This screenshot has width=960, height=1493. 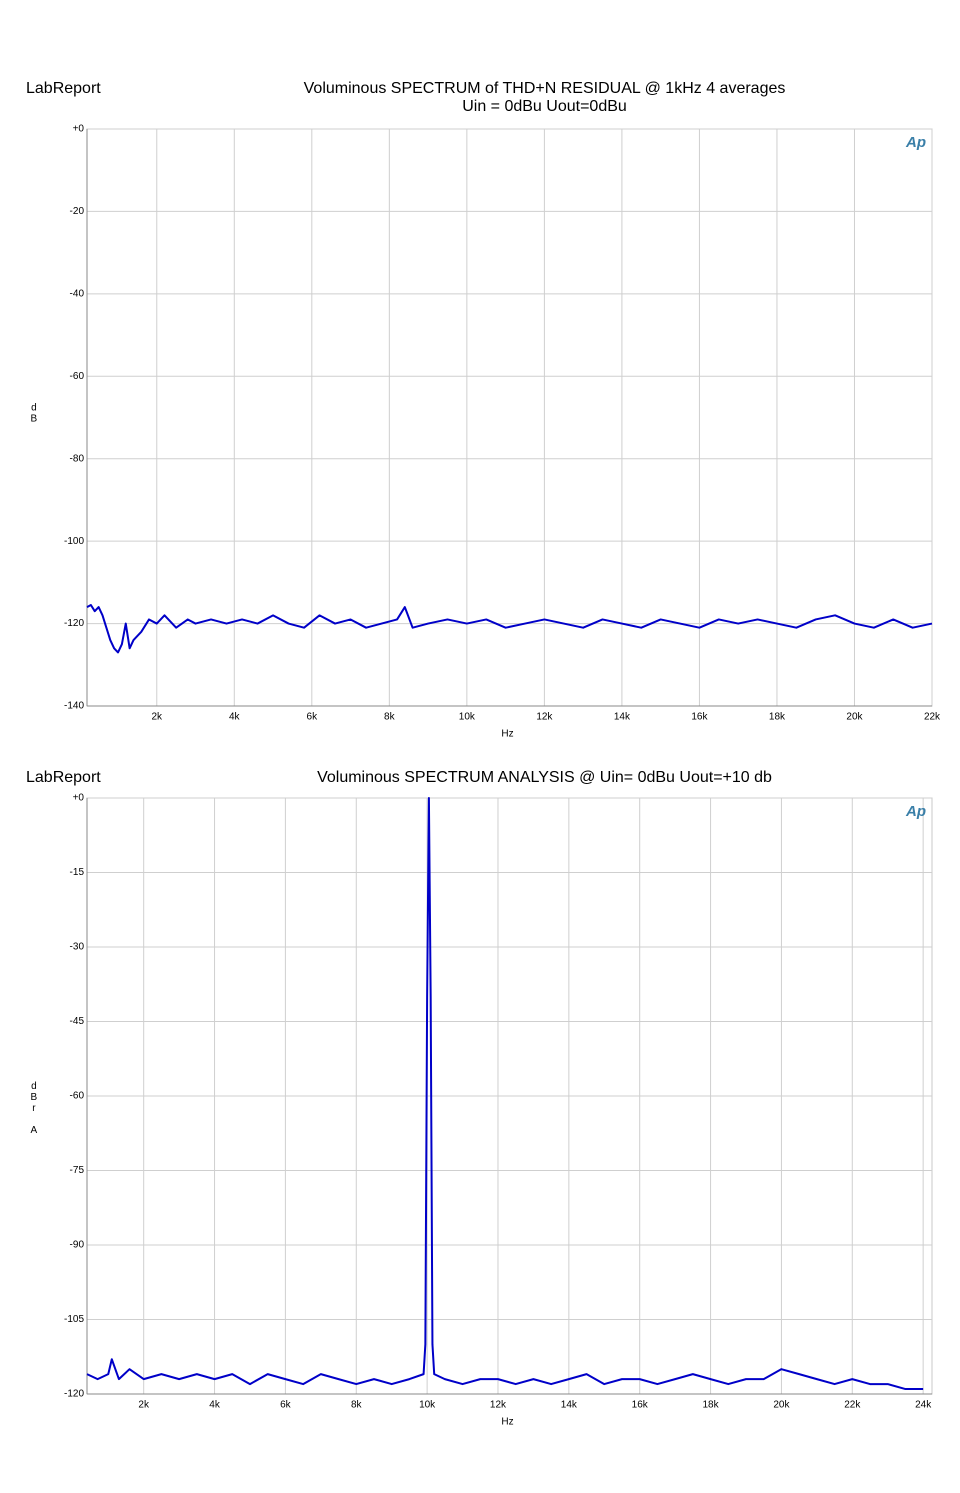 I want to click on x-tick-label: 24k, so click(x=923, y=1405).